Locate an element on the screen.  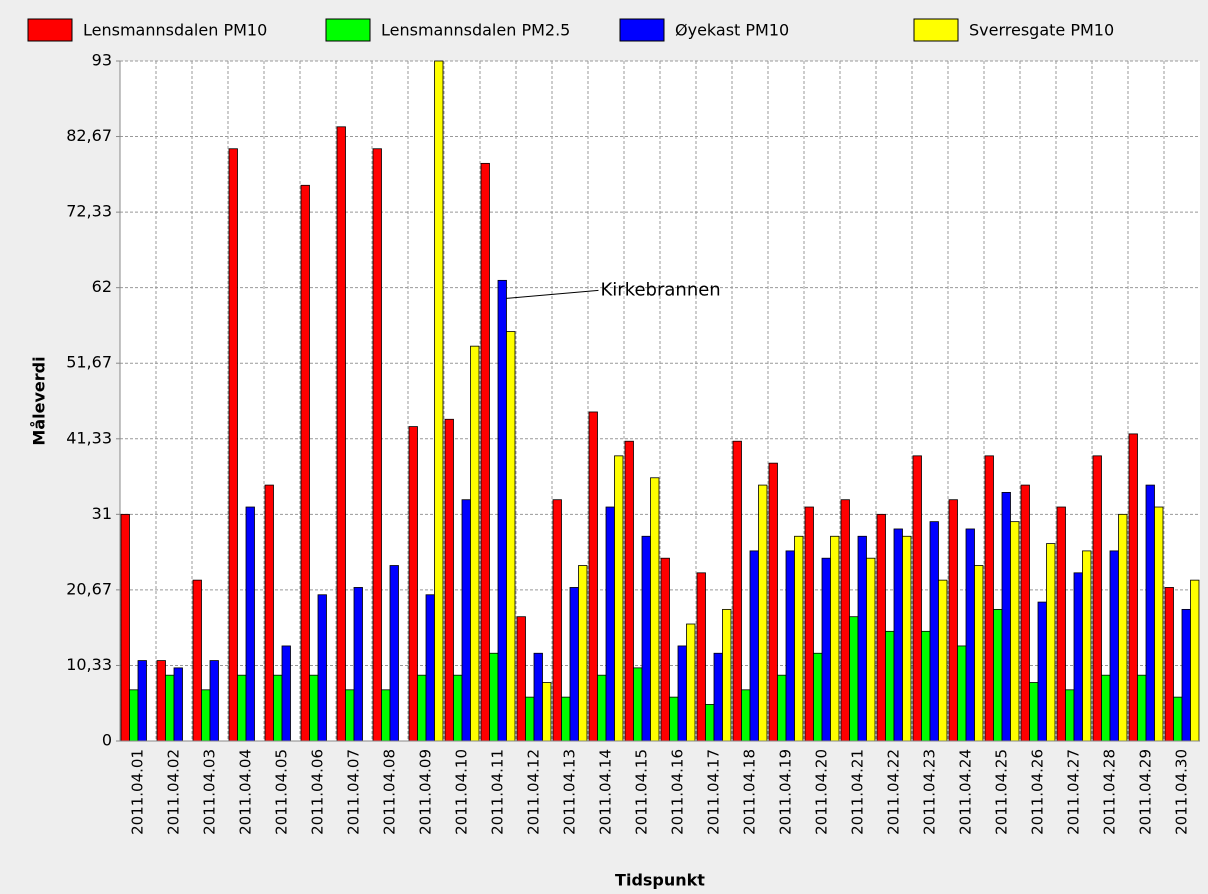
y-tick-label: 0 is located at coordinates (107, 740).